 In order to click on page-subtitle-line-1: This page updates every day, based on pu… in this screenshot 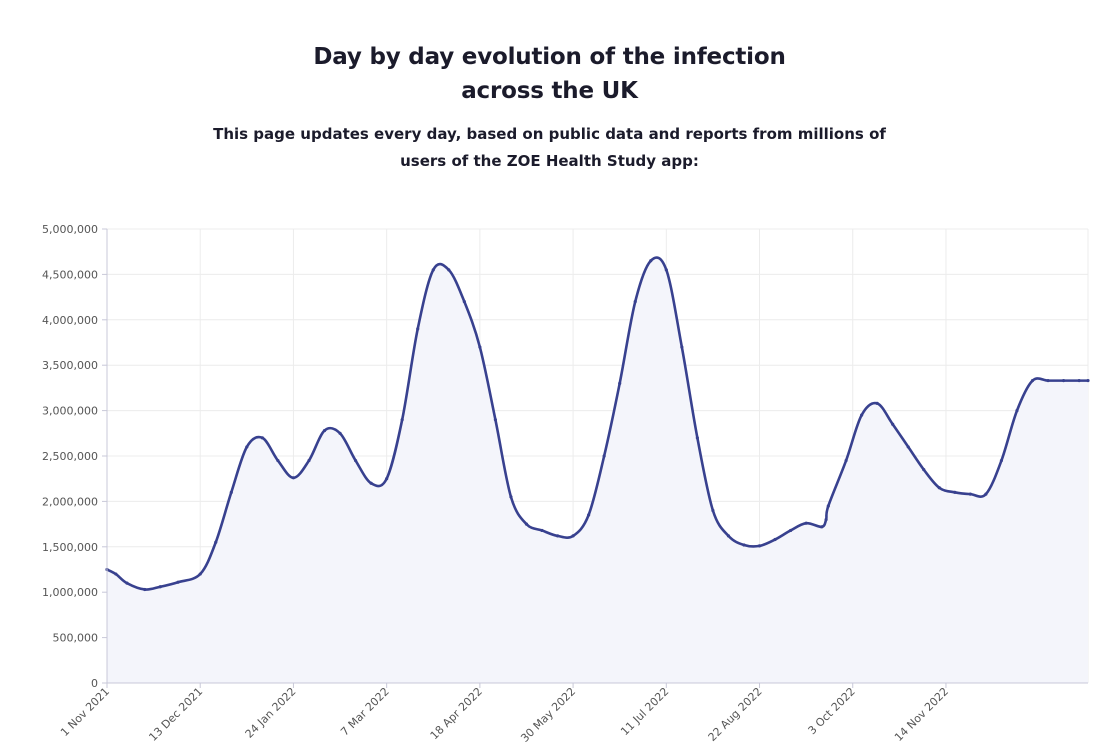, I will do `click(549, 134)`.